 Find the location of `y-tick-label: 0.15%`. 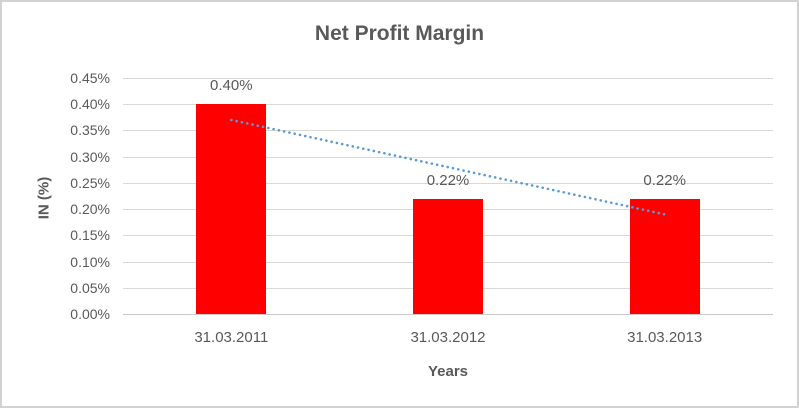

y-tick-label: 0.15% is located at coordinates (90, 235).